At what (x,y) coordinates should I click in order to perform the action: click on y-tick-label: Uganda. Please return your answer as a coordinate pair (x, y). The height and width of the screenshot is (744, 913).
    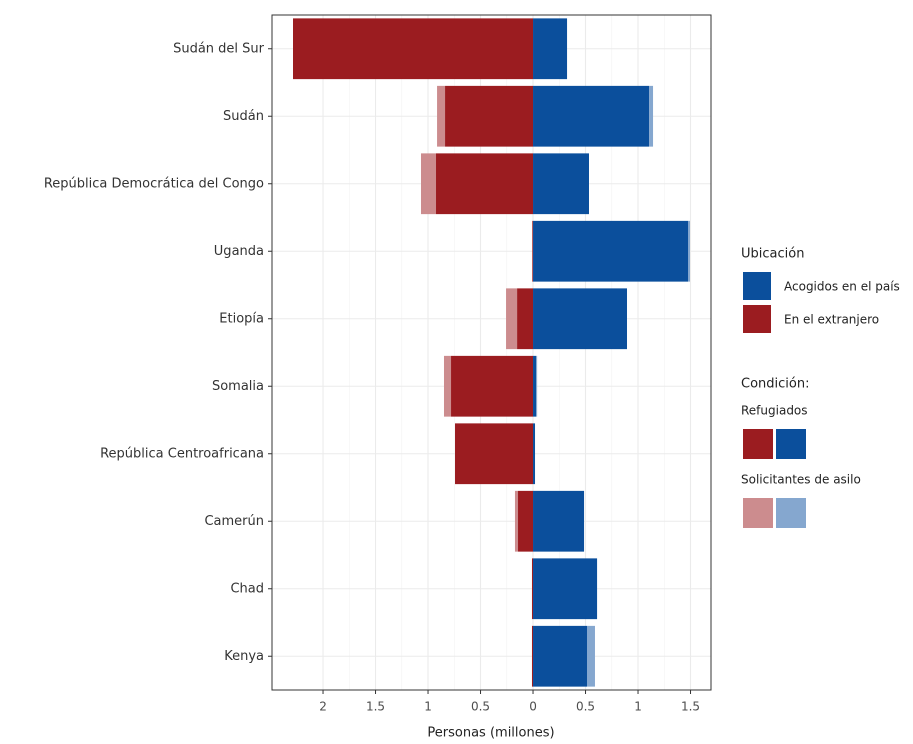
    Looking at the image, I should click on (239, 251).